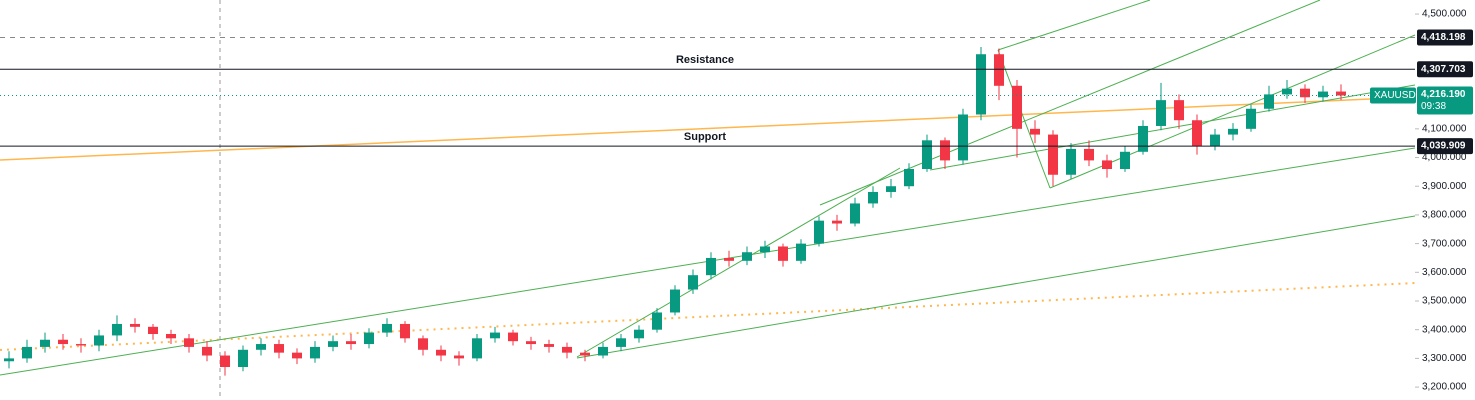 The image size is (1475, 400). What do you see at coordinates (1444, 301) in the screenshot?
I see `y-tick-label: 3,500.000` at bounding box center [1444, 301].